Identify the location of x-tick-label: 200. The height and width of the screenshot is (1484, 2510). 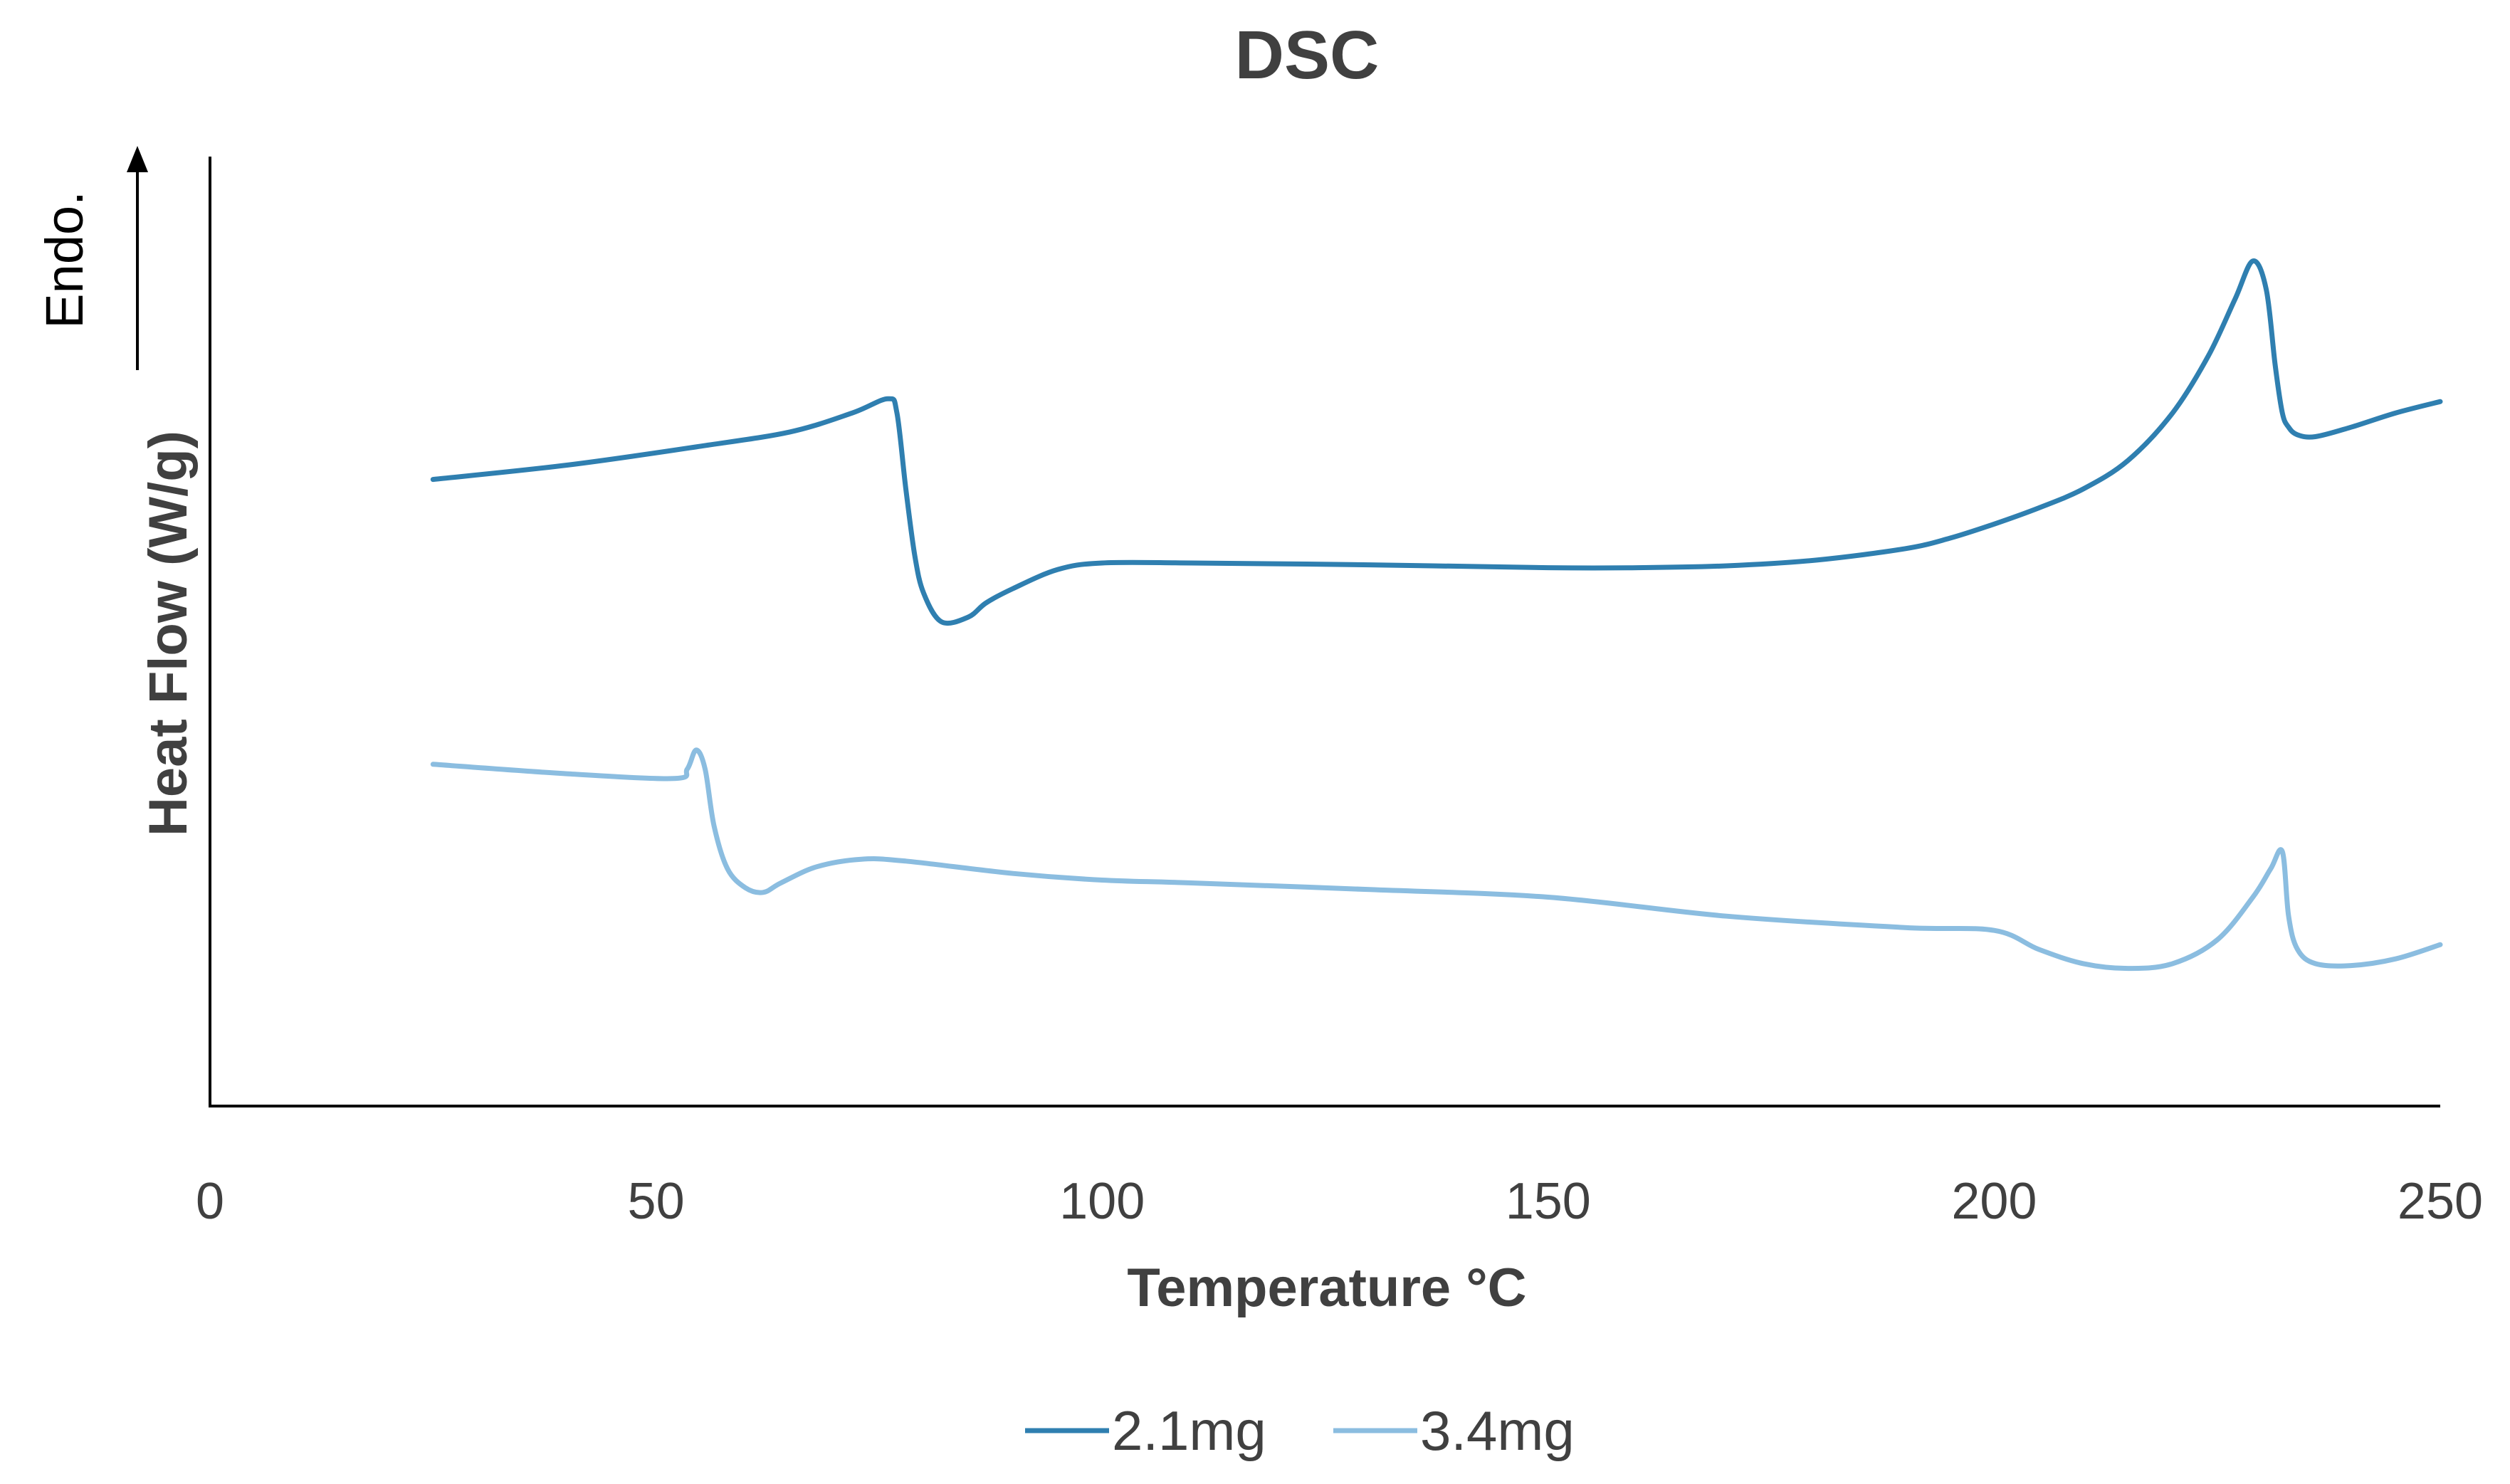
(1994, 1201).